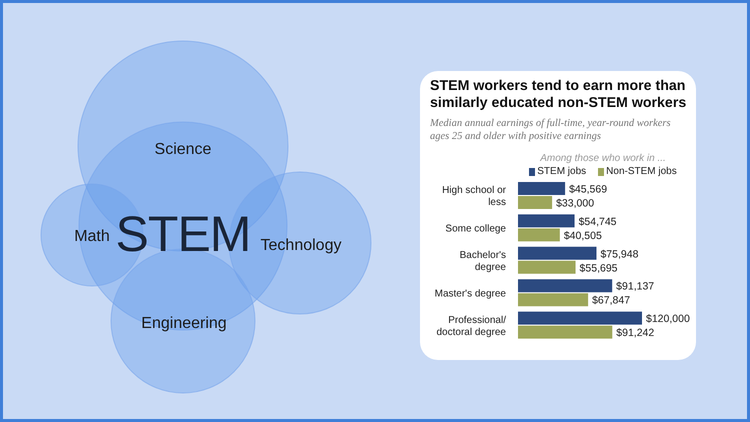 Image resolution: width=750 pixels, height=422 pixels. Describe the element at coordinates (588, 190) in the screenshot. I see `data-label: $45,569` at that location.